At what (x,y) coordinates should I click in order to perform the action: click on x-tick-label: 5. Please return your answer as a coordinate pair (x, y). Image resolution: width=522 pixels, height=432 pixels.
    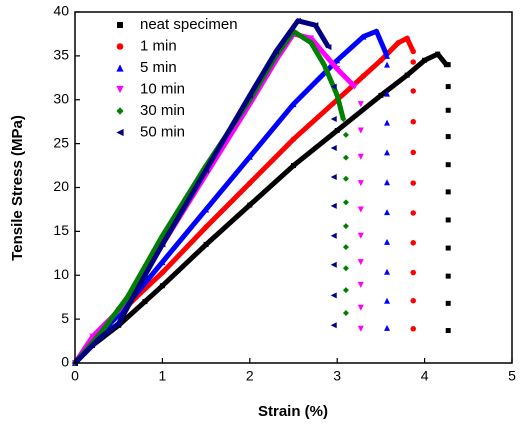
    Looking at the image, I should click on (512, 376).